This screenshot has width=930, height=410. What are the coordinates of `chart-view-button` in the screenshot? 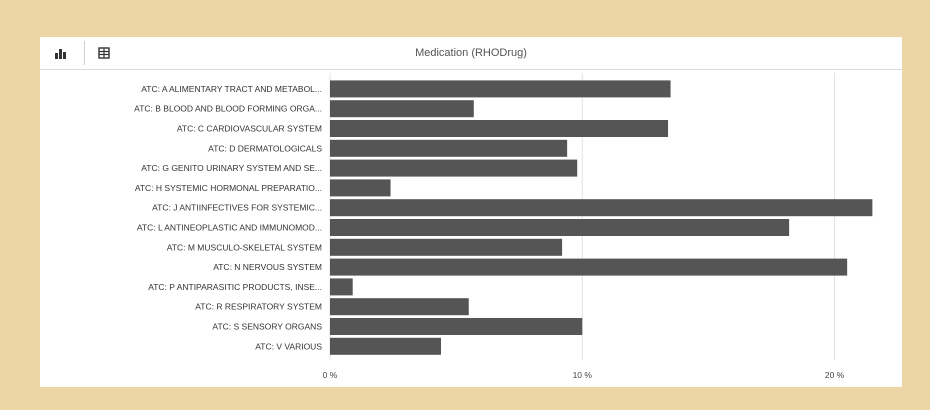 It's located at (60, 53).